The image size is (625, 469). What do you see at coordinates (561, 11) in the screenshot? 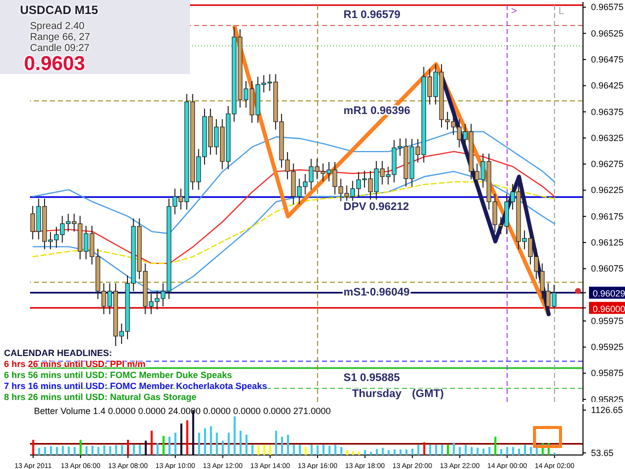
I see `ref-line-label: L` at bounding box center [561, 11].